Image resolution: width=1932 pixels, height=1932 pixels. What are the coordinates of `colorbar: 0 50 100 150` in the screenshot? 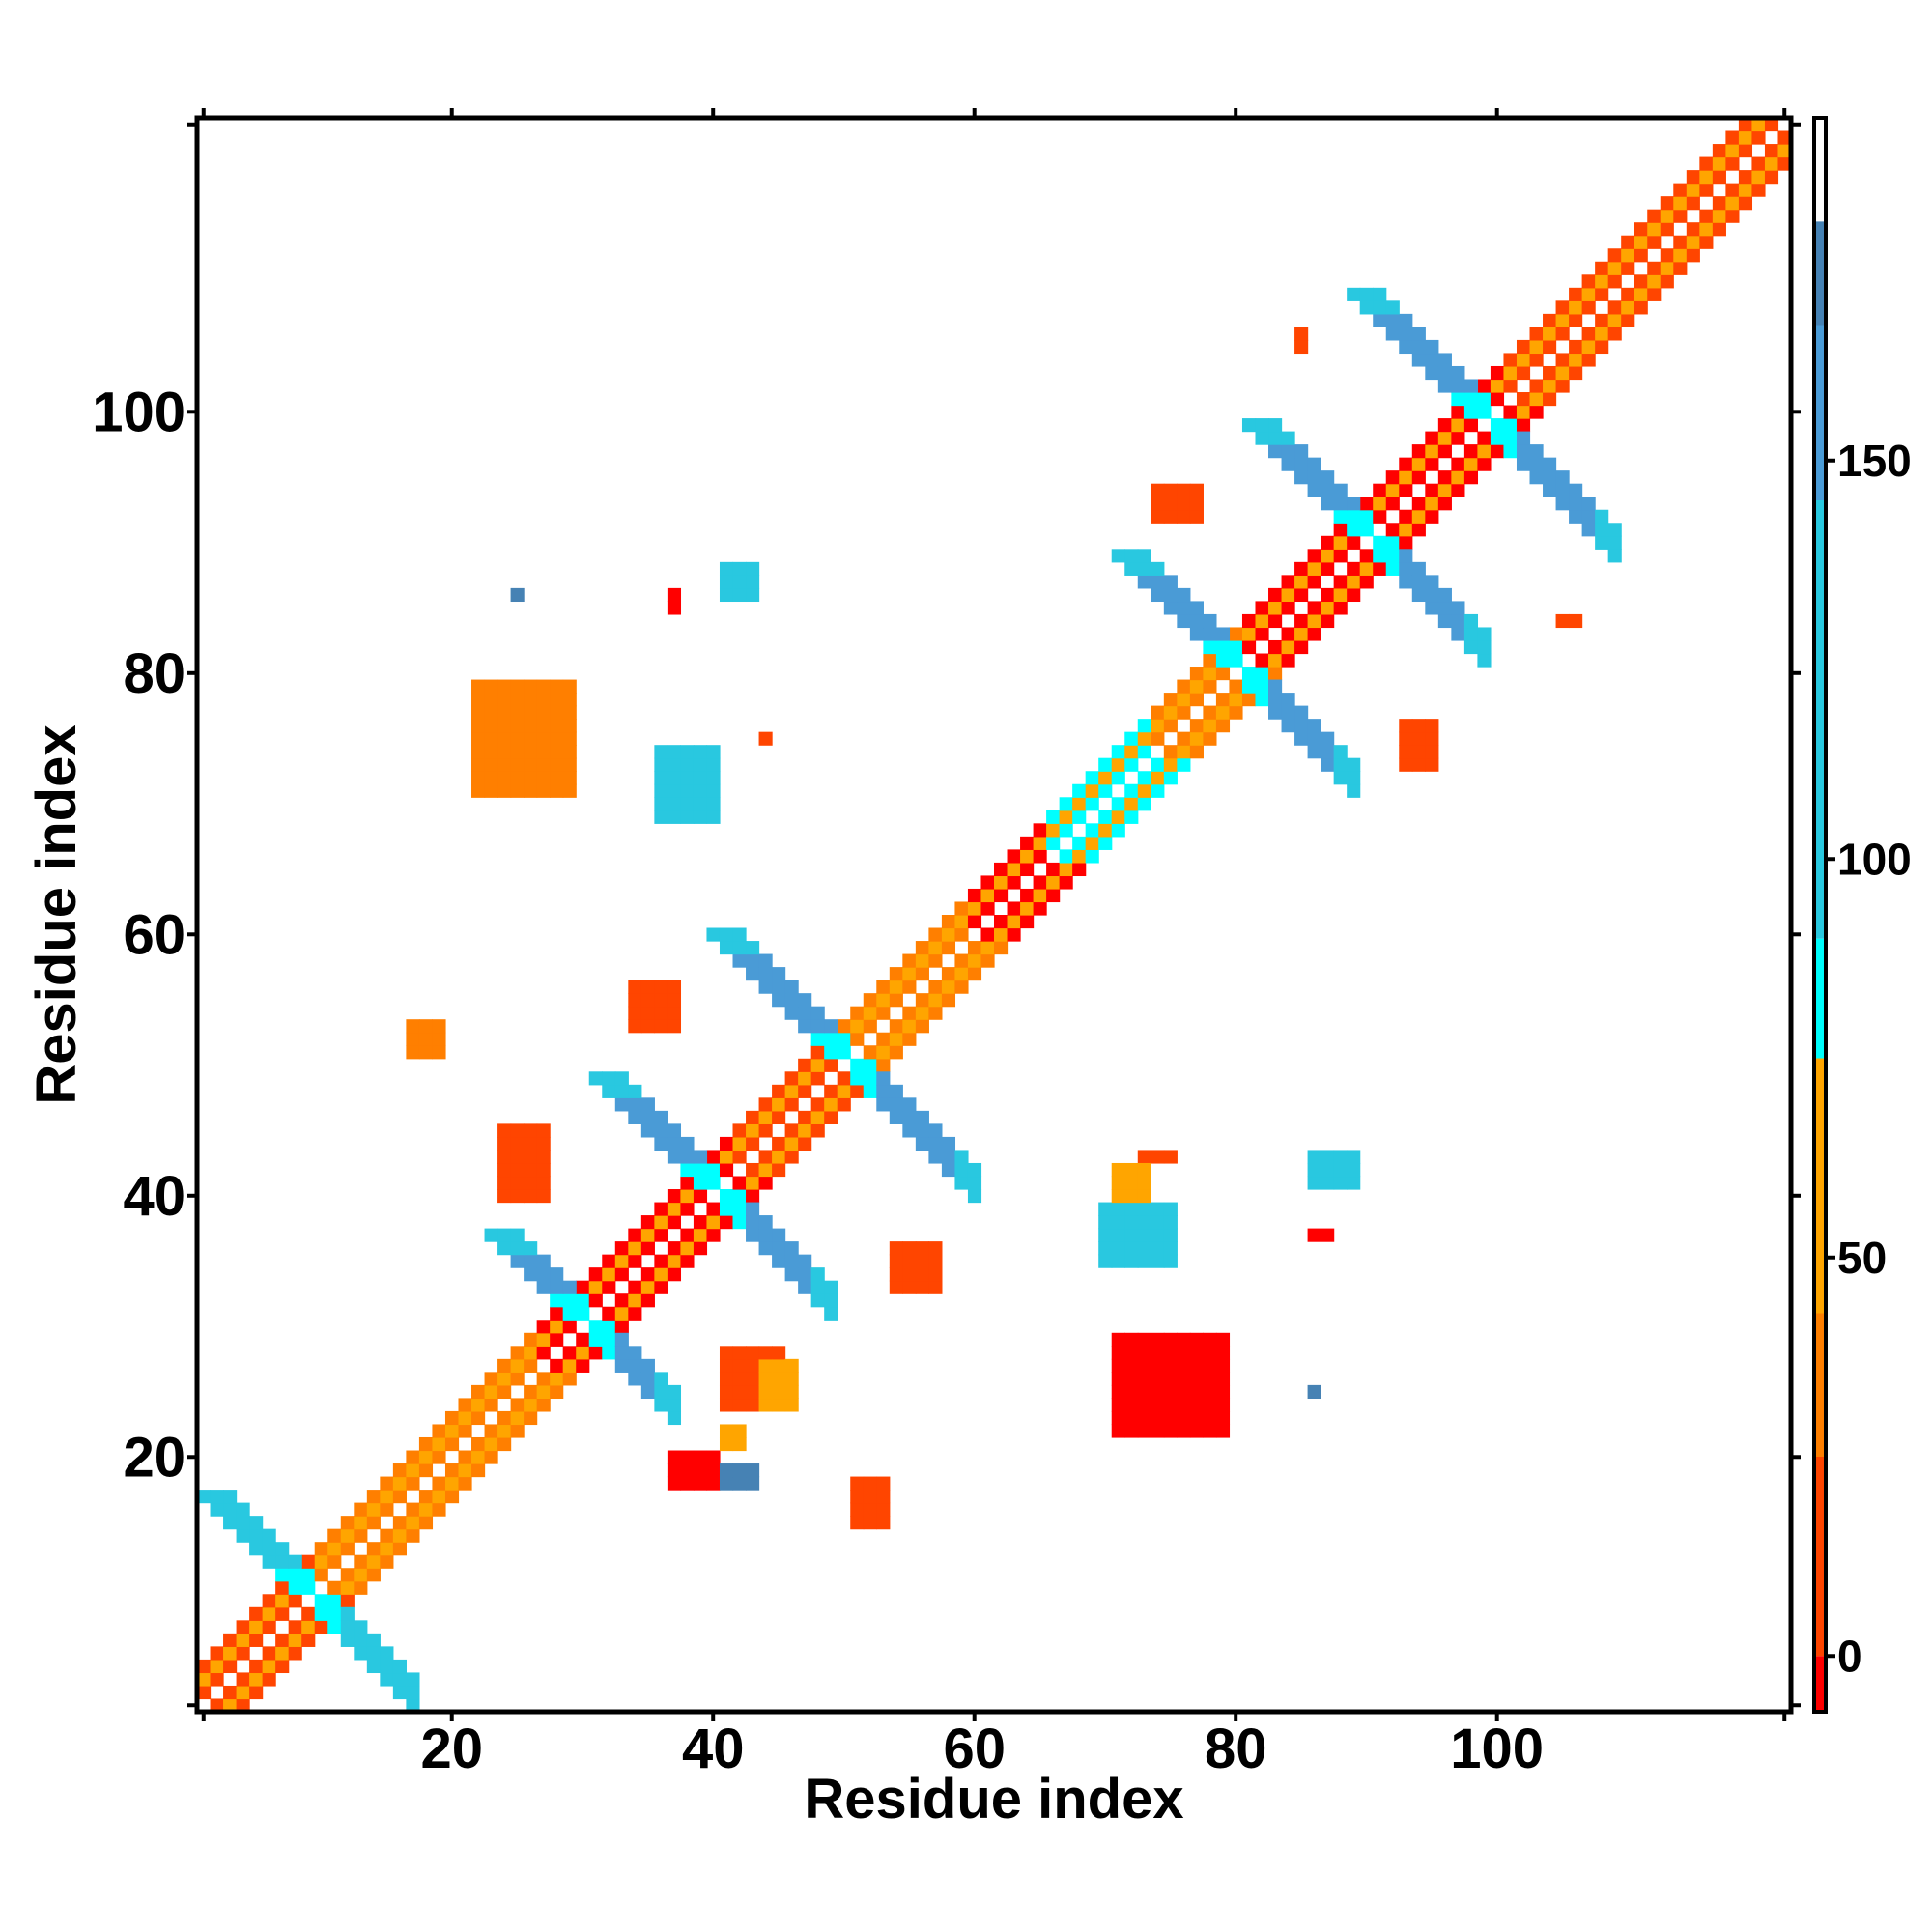 It's located at (1862, 915).